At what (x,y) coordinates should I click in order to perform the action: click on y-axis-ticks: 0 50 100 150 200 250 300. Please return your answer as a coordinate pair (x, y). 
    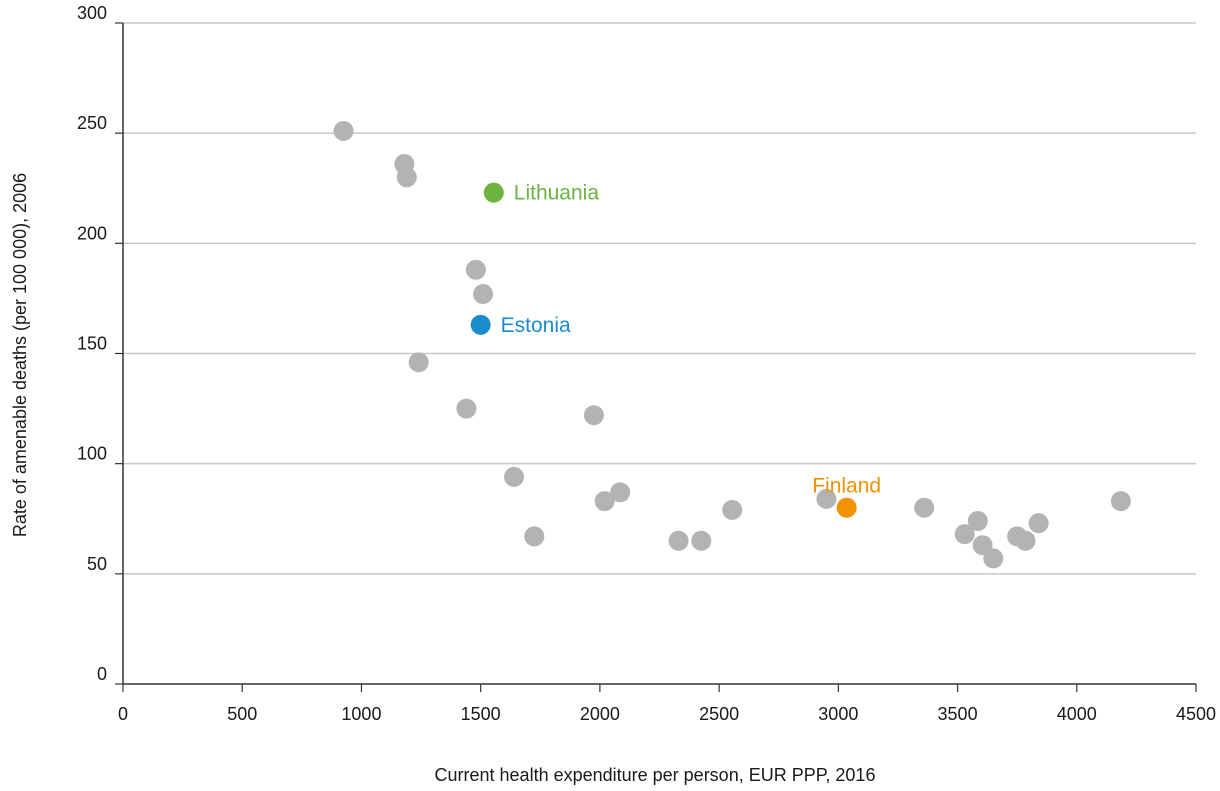
    Looking at the image, I should click on (100, 344).